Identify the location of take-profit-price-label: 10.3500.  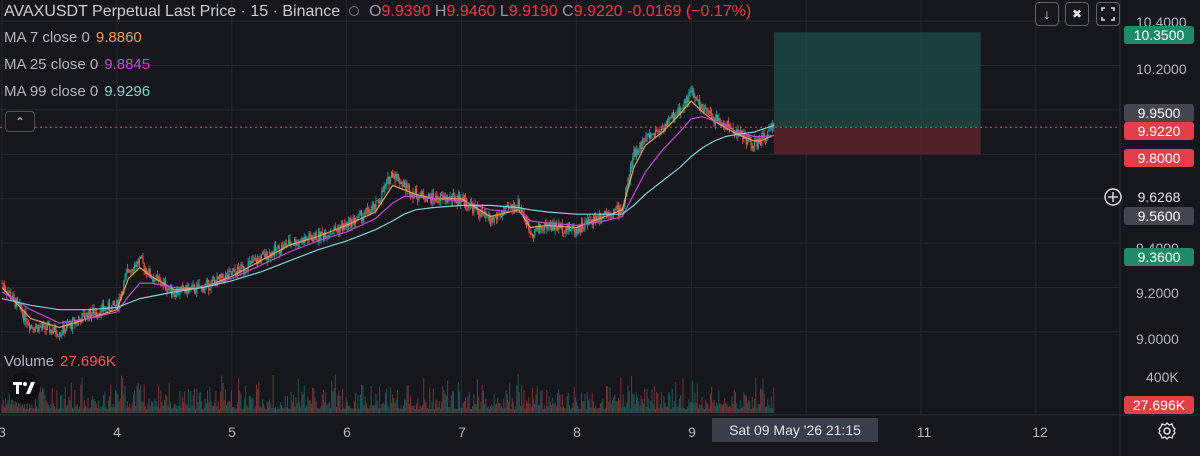
(1159, 35).